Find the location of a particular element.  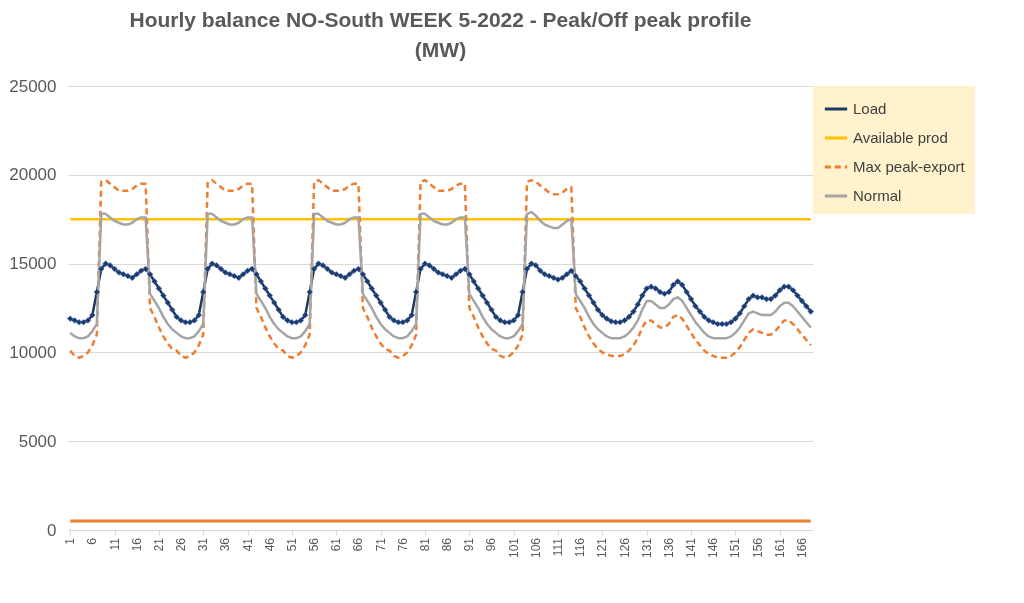

x-tick-label: 41 is located at coordinates (247, 544).